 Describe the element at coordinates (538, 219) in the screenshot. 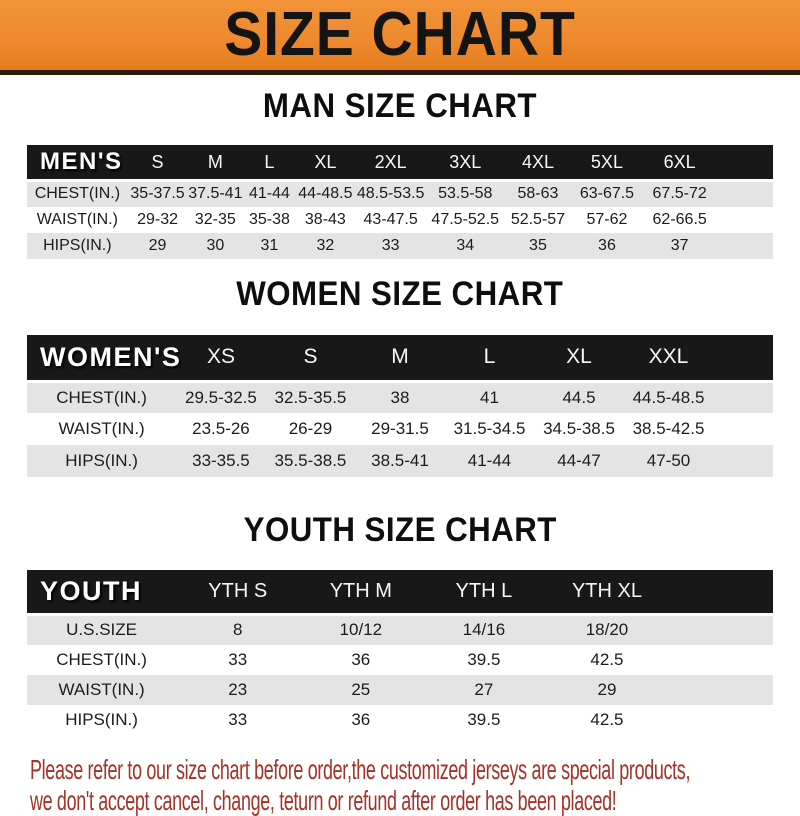

I see `cell: 52.5-57` at that location.